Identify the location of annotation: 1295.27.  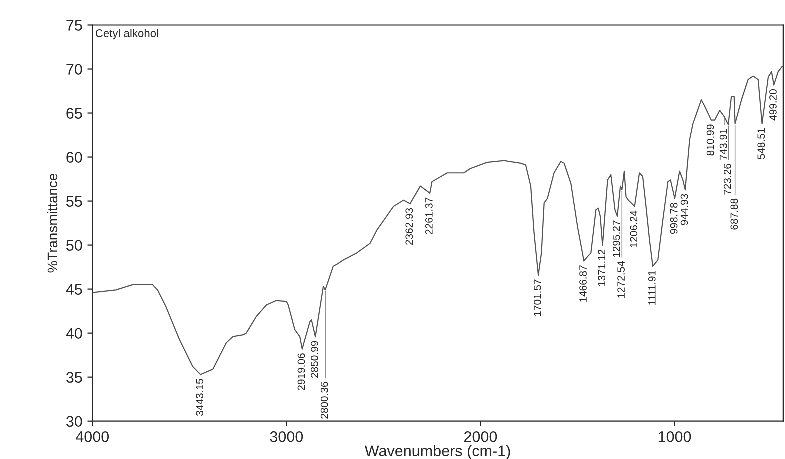
(616, 239).